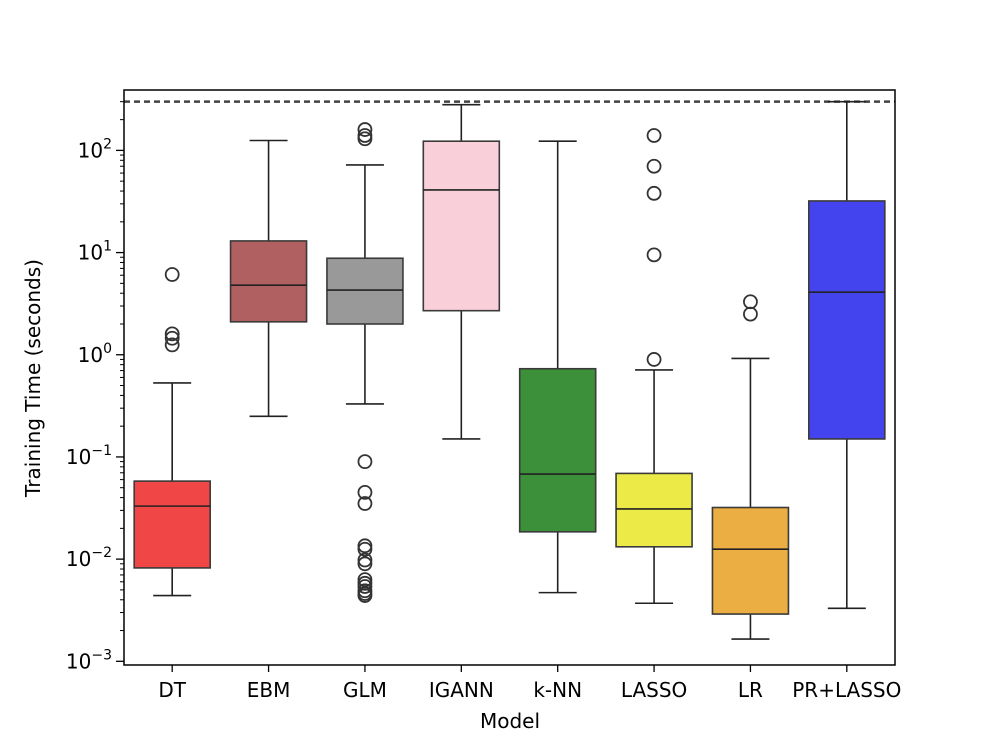  Describe the element at coordinates (365, 362) in the screenshot. I see `box-group-glm` at that location.